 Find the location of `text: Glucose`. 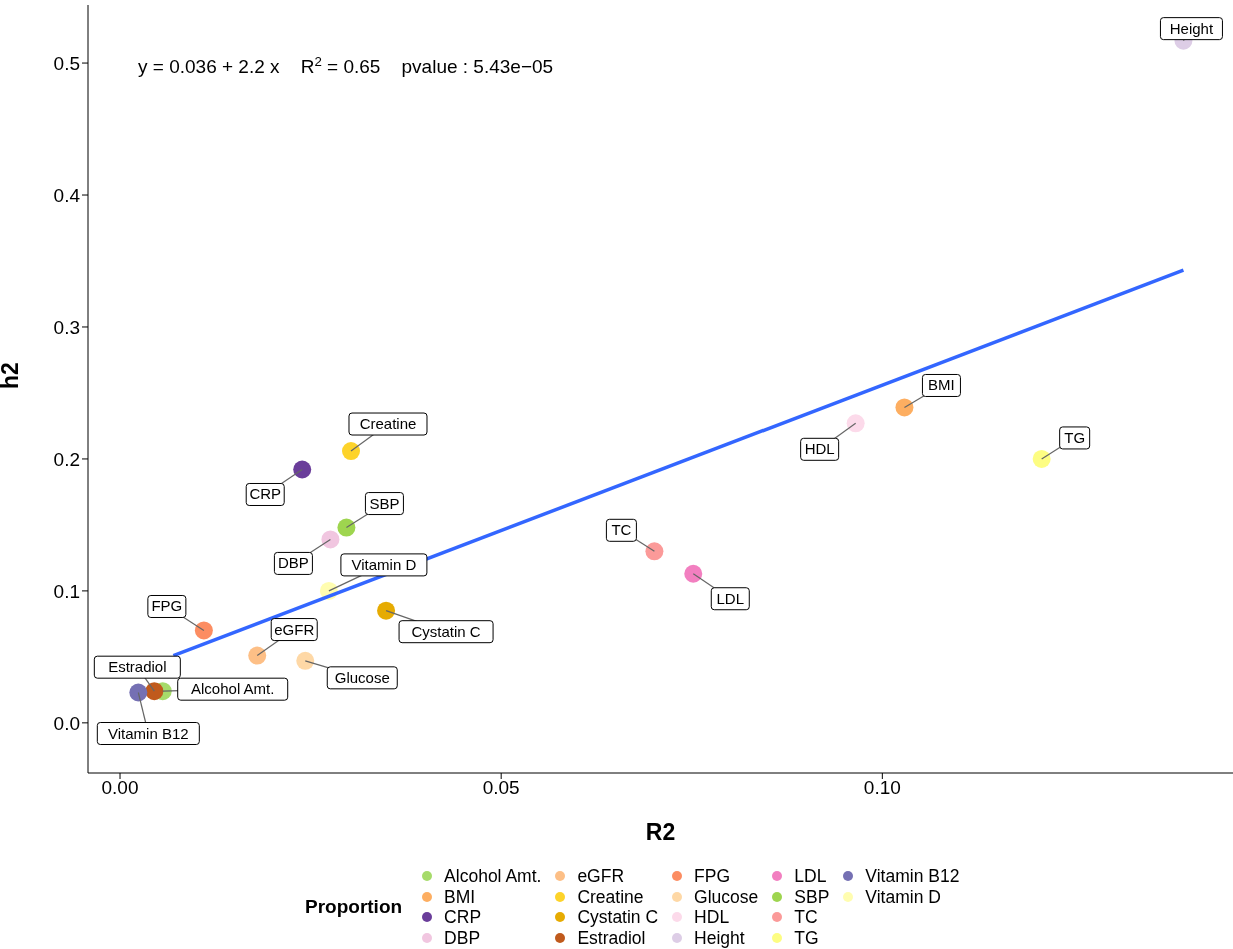

text: Glucose is located at coordinates (362, 677).